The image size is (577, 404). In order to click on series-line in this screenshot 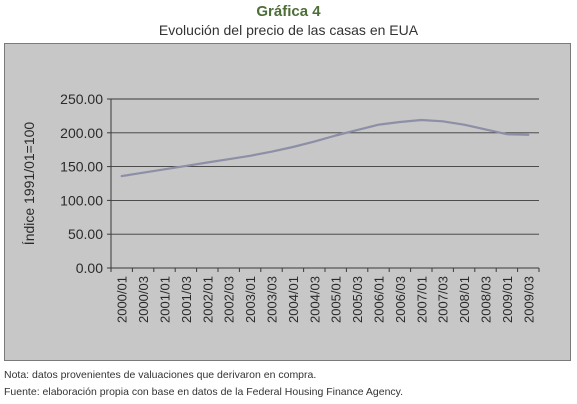, I will do `click(325, 148)`.